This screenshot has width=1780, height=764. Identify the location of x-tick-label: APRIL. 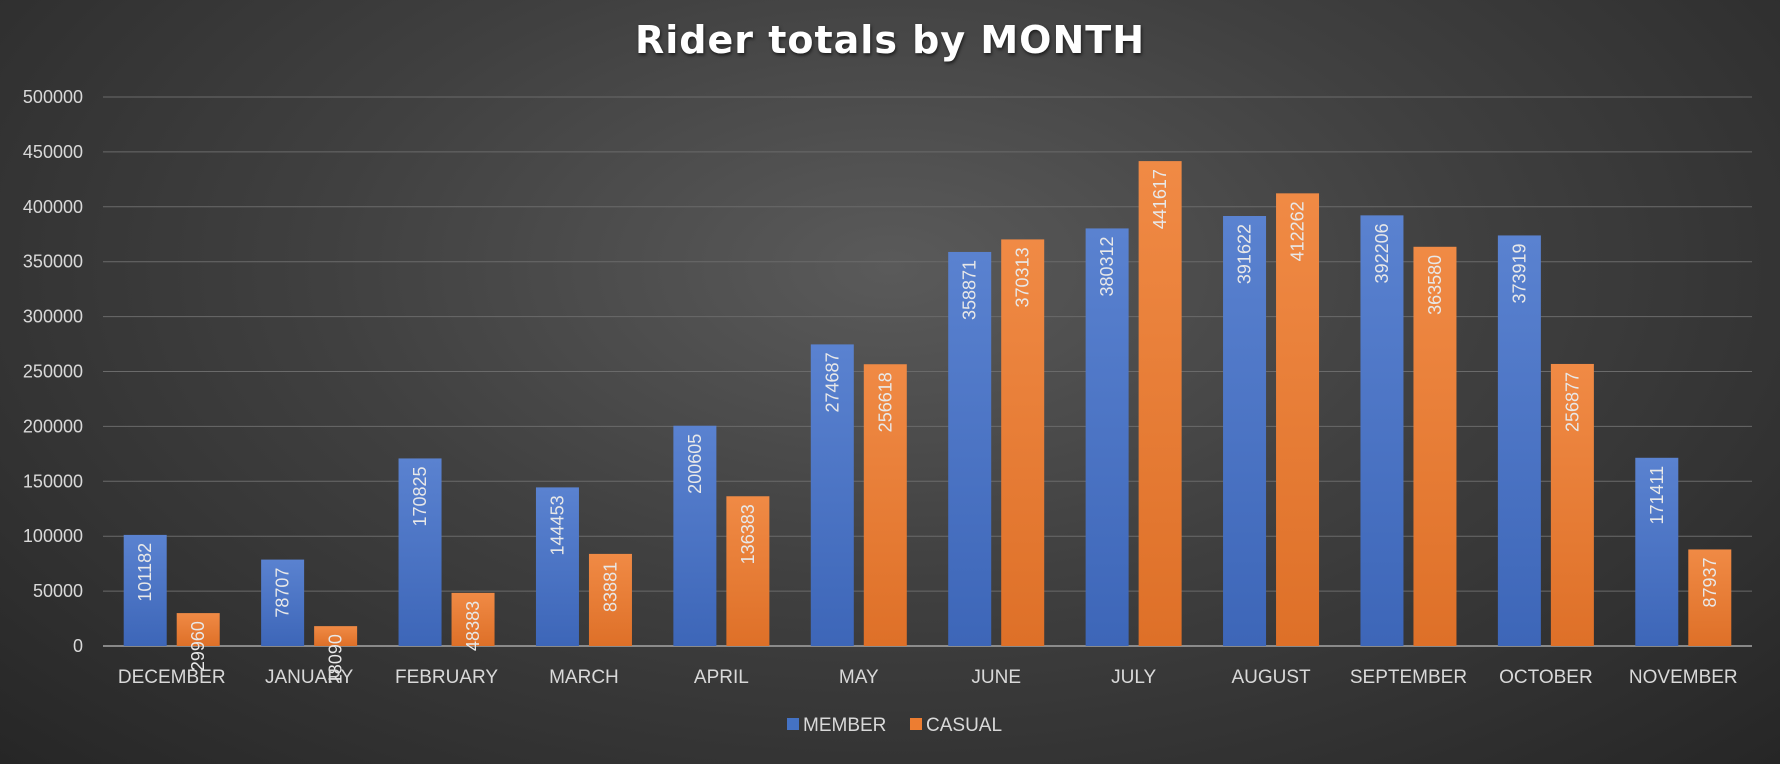
(721, 677).